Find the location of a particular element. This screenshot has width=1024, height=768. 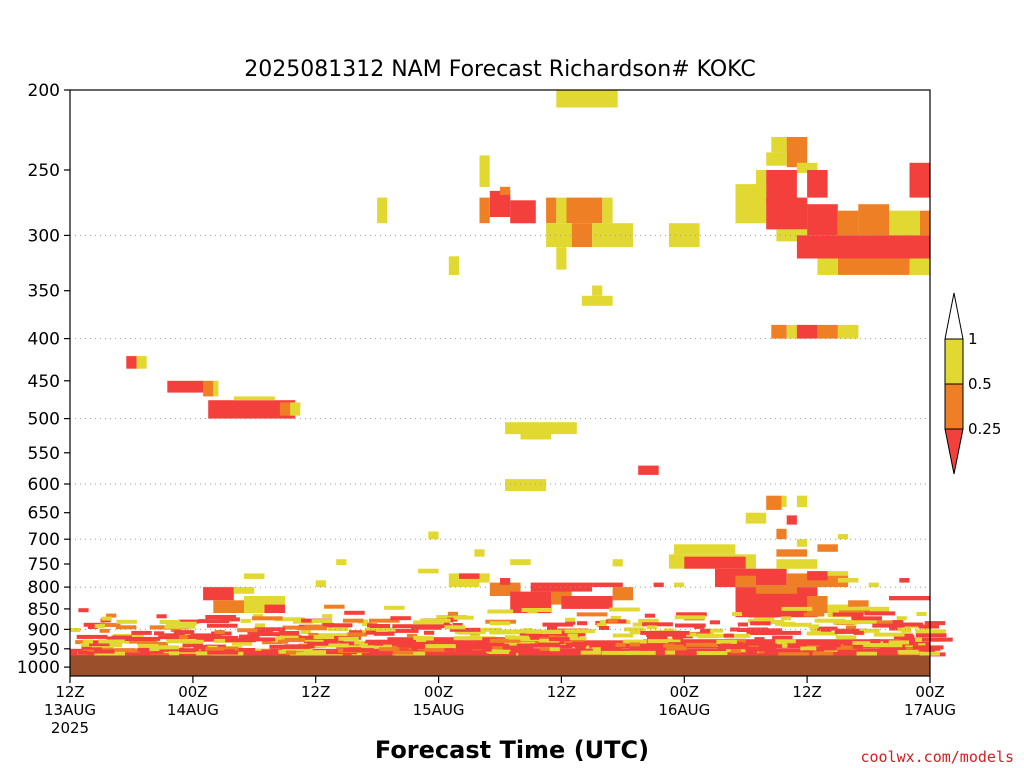

y-tick-label: 300 is located at coordinates (44, 236).